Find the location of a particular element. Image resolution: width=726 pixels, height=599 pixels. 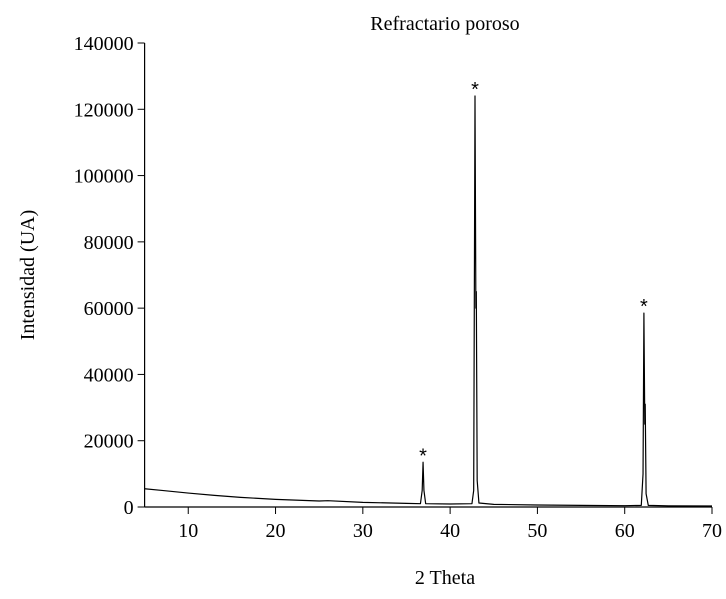

x-tick-label: 30 is located at coordinates (363, 531).